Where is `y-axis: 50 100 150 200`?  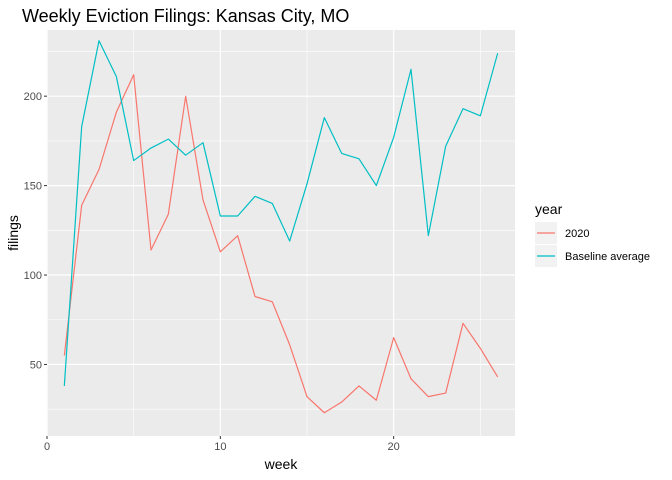 y-axis: 50 100 150 200 is located at coordinates (35, 231).